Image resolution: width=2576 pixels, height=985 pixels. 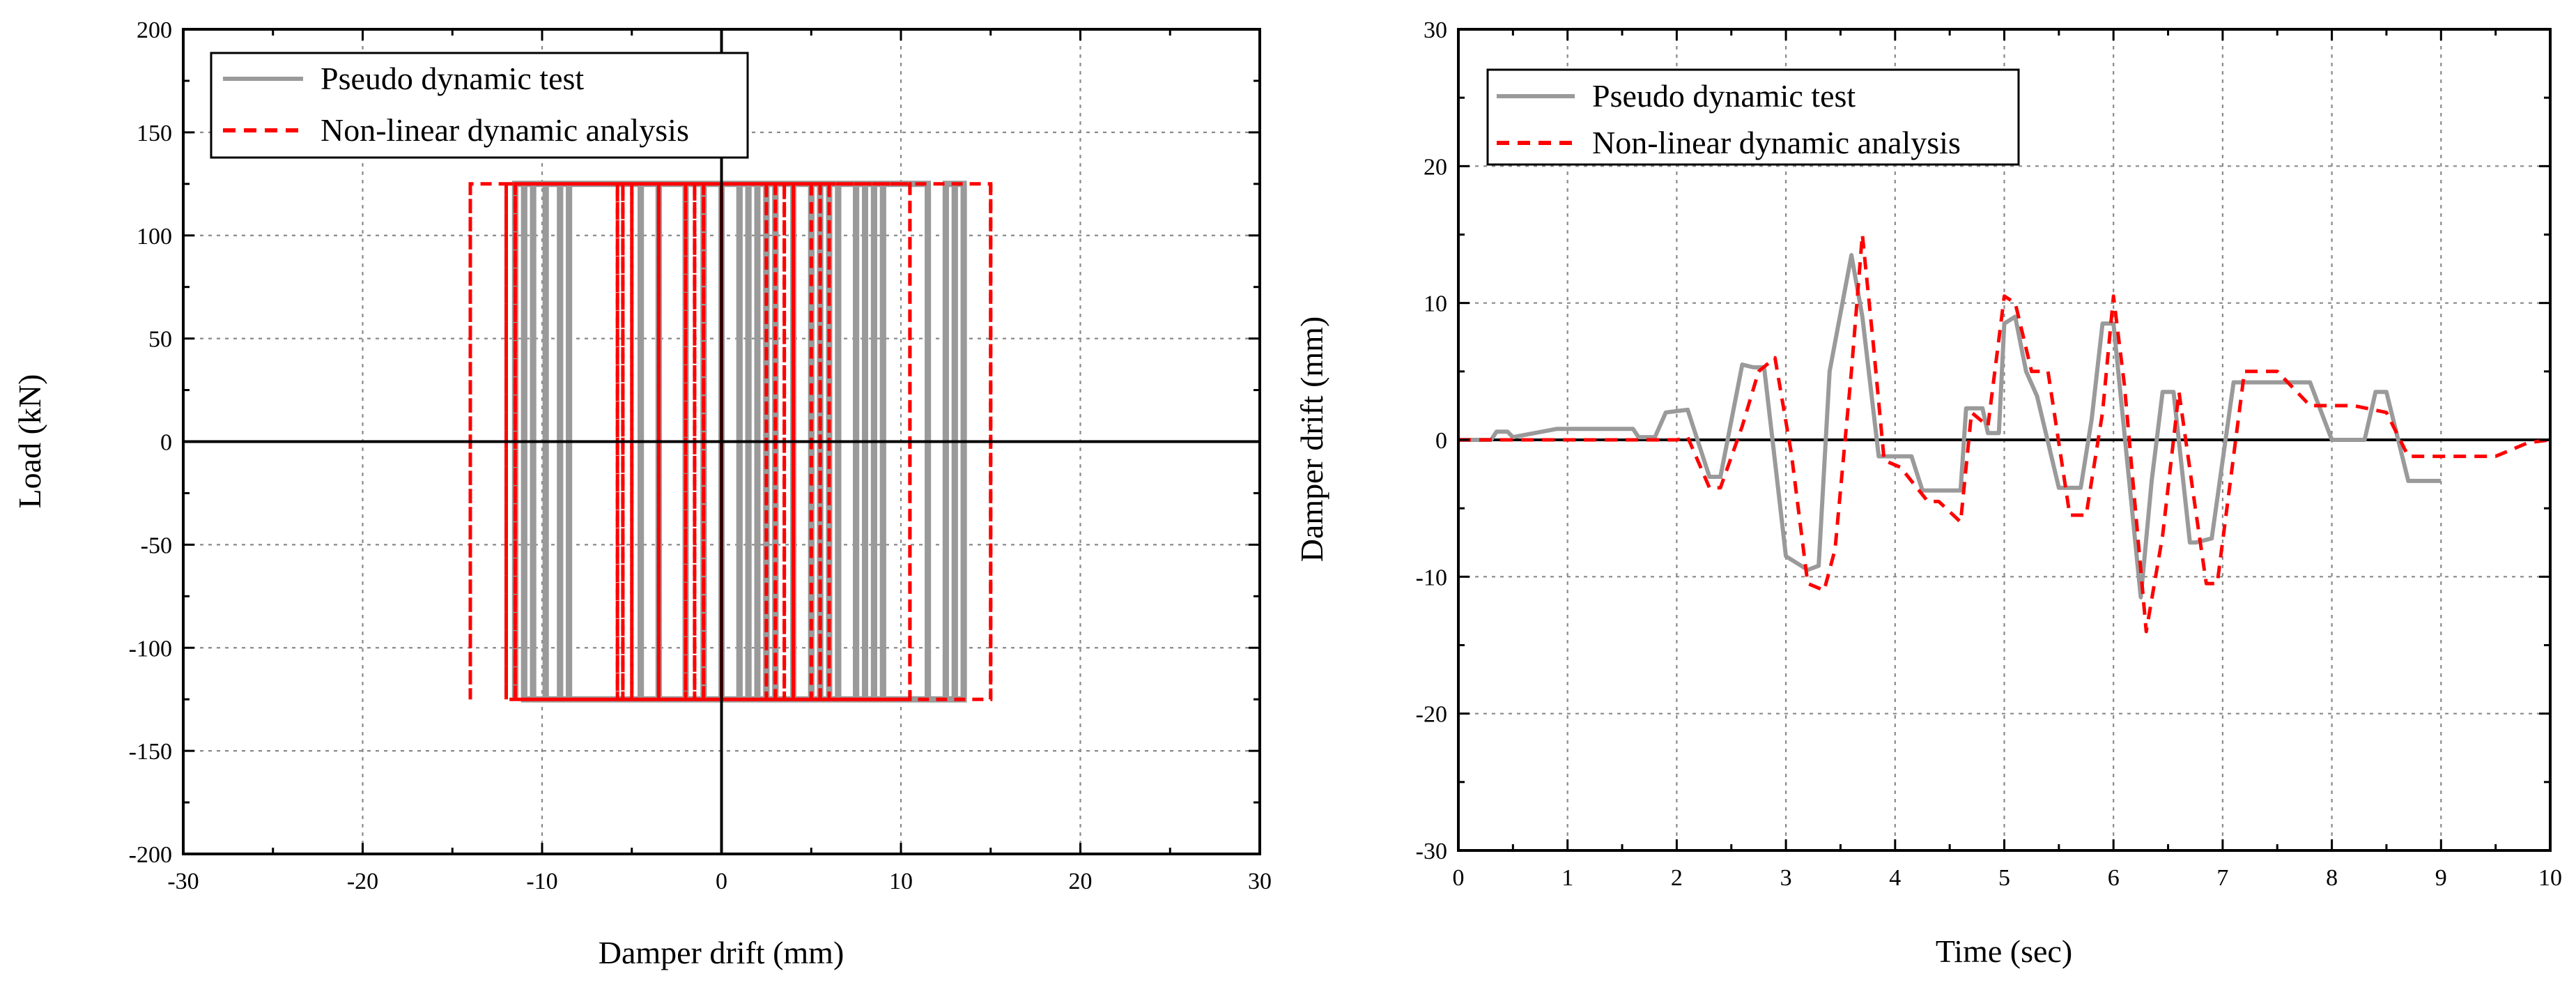 What do you see at coordinates (150, 752) in the screenshot?
I see `left-y-tick-label: -150` at bounding box center [150, 752].